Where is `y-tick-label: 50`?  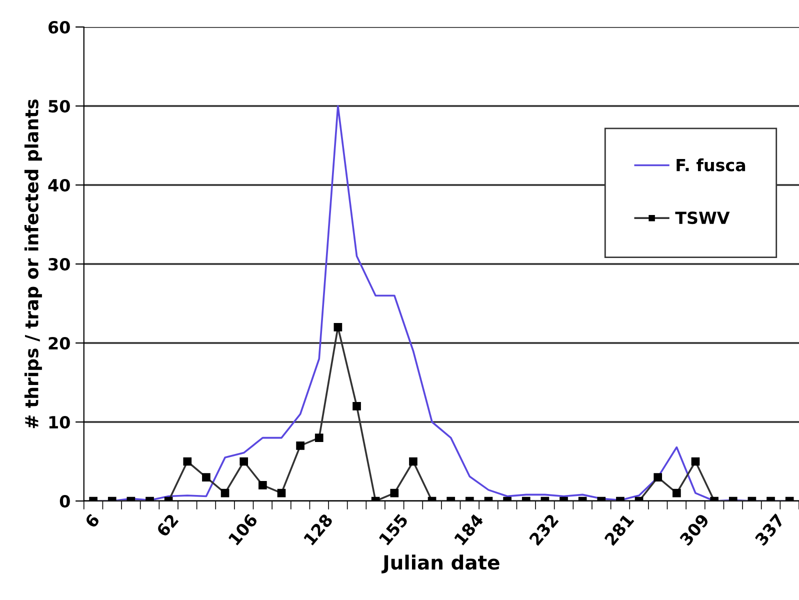
y-tick-label: 50 is located at coordinates (59, 106).